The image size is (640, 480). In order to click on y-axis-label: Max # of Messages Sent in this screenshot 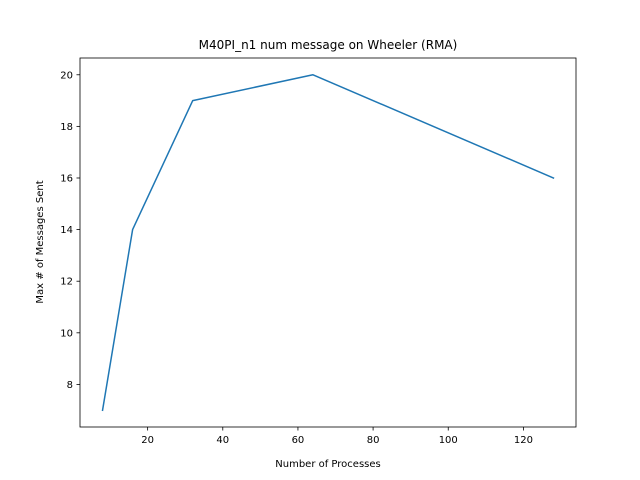, I will do `click(40, 241)`.